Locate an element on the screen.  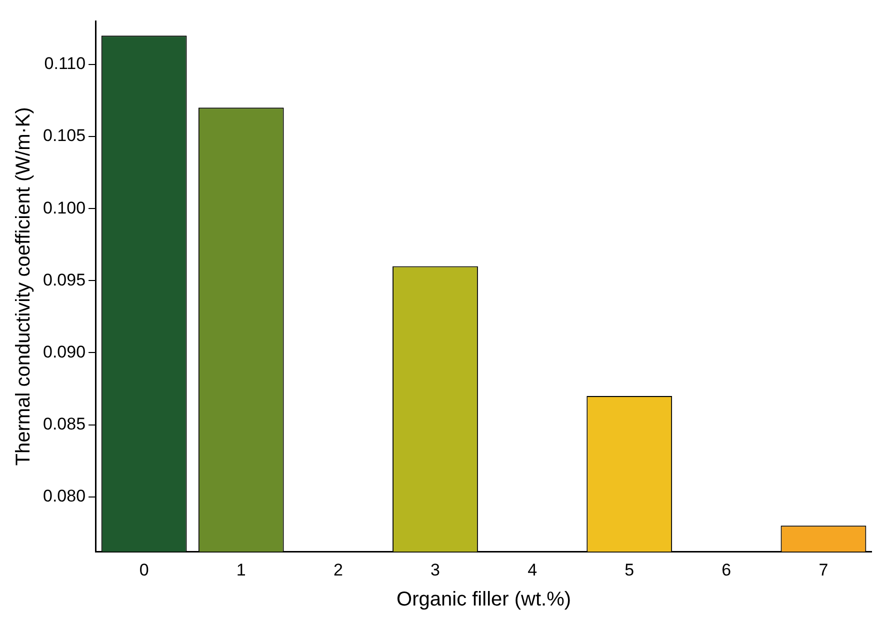
x-tick-label: 0 is located at coordinates (144, 570).